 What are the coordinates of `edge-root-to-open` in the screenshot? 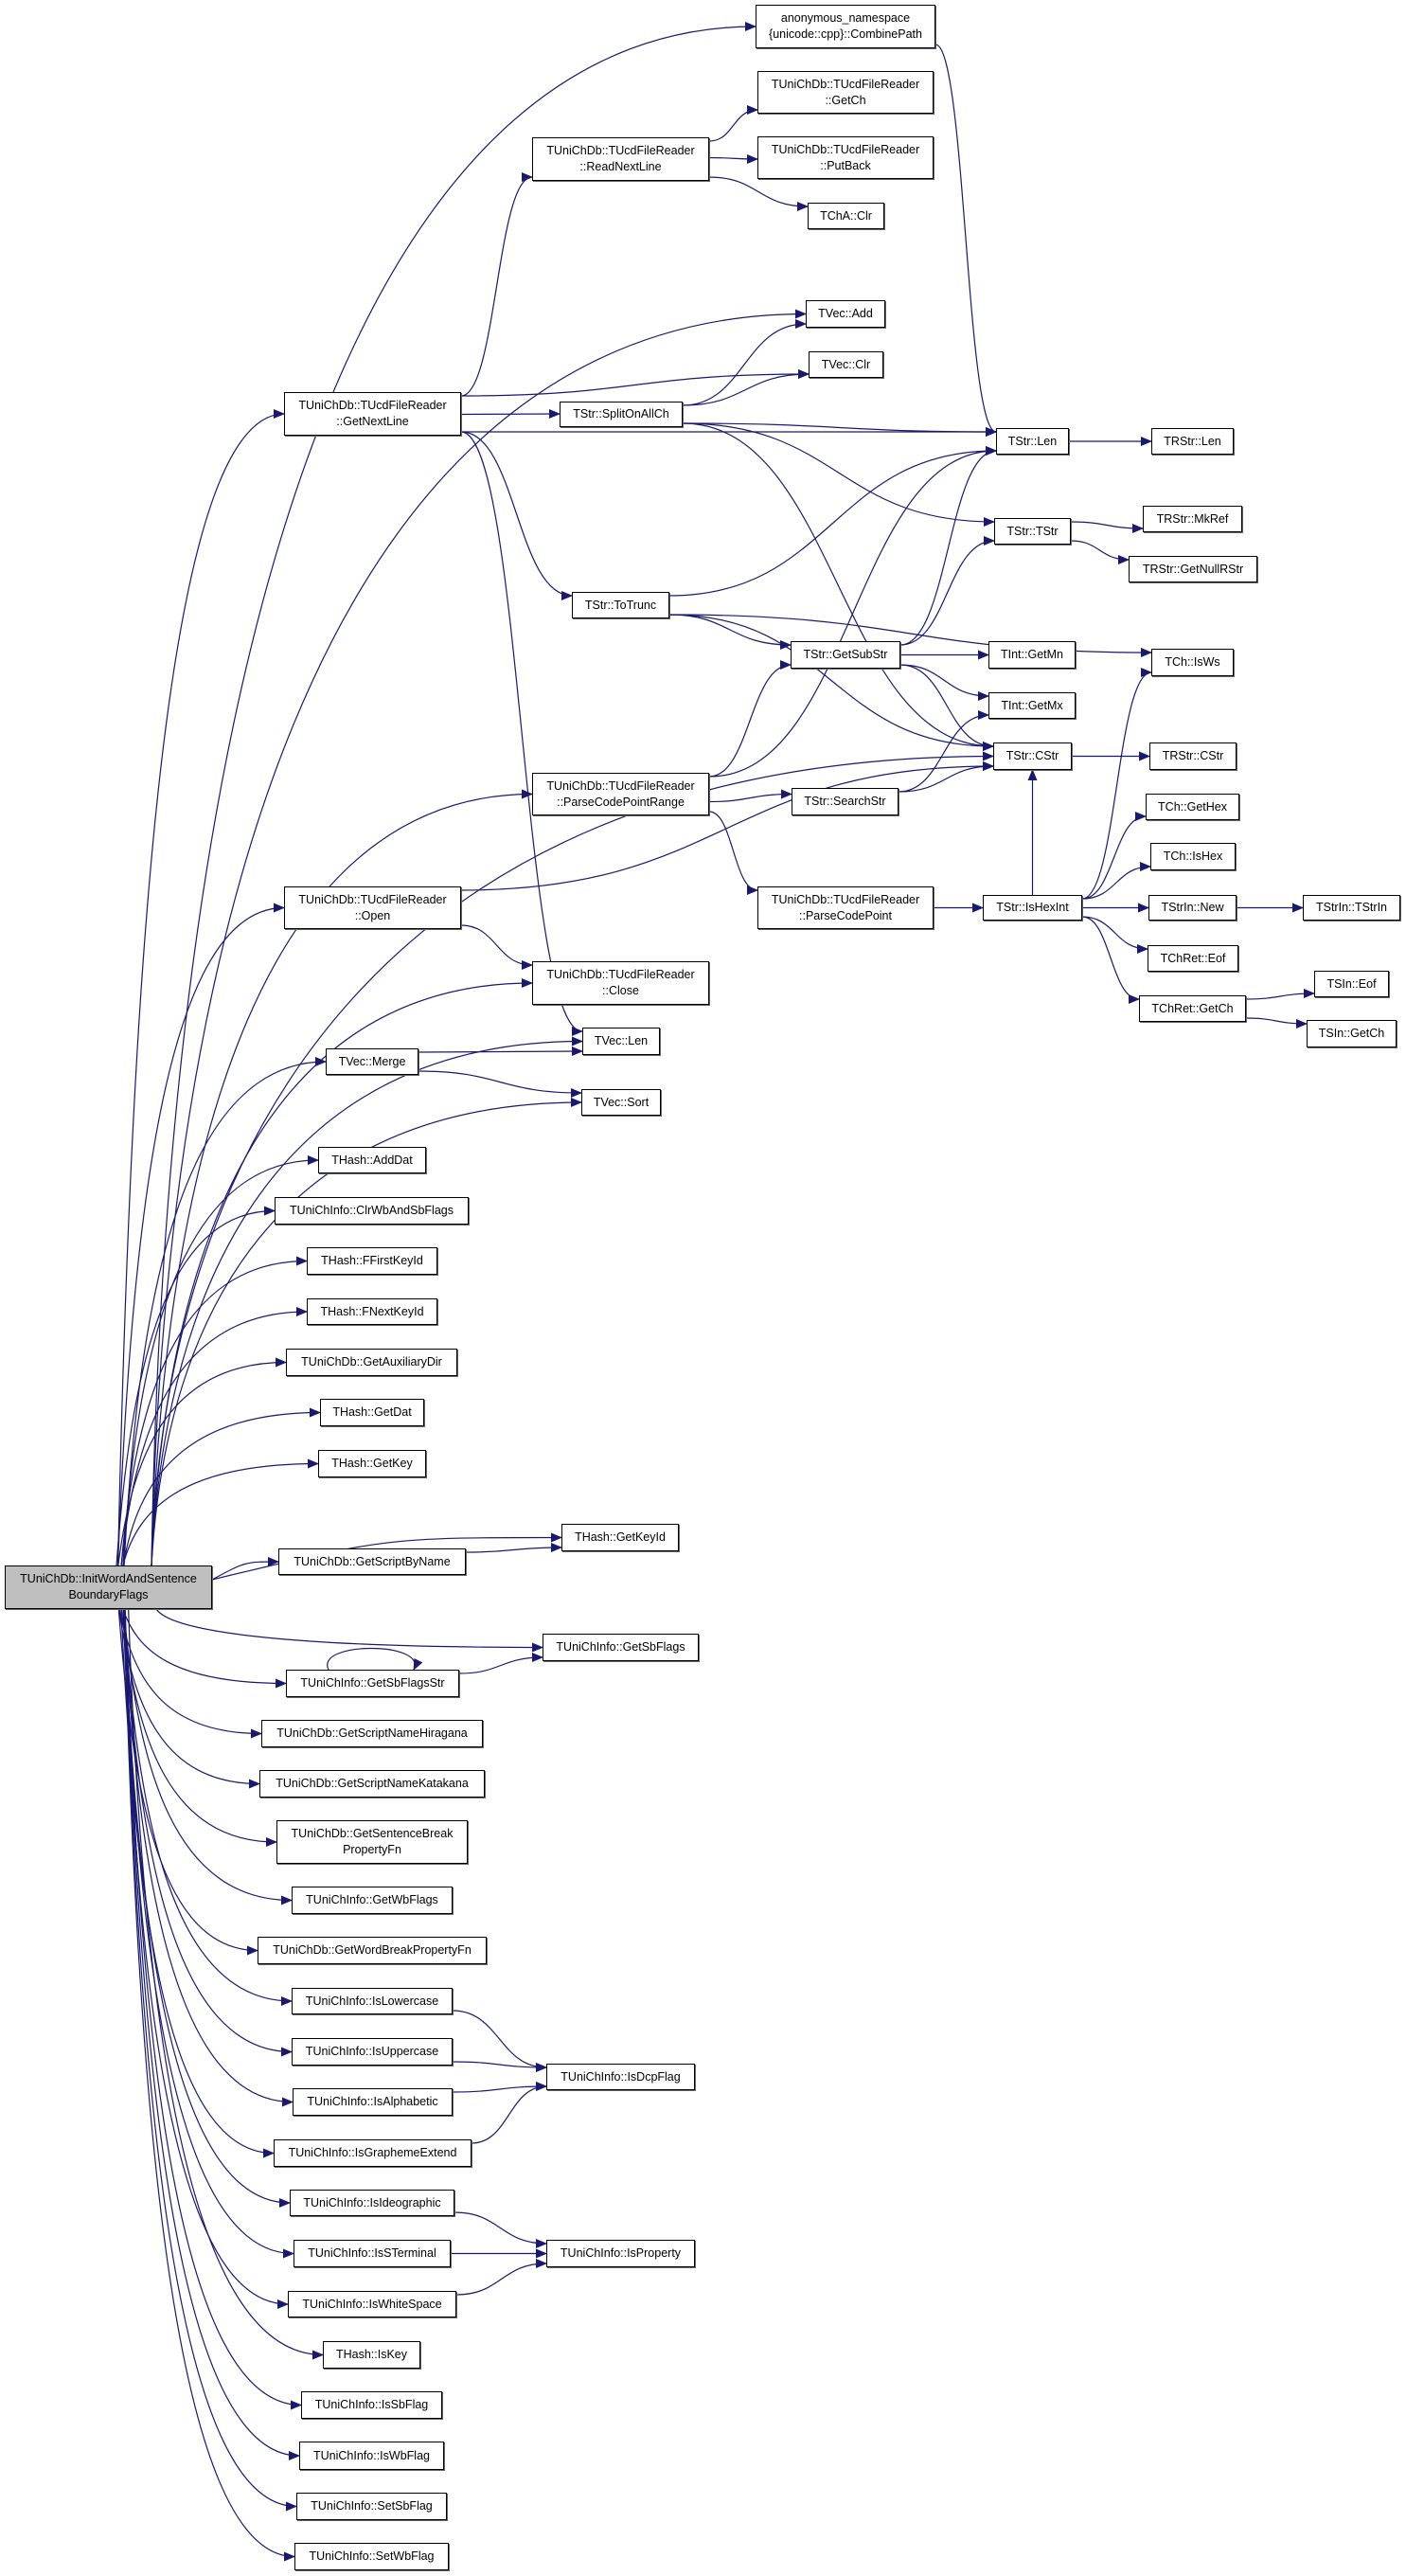 It's located at (200, 1234).